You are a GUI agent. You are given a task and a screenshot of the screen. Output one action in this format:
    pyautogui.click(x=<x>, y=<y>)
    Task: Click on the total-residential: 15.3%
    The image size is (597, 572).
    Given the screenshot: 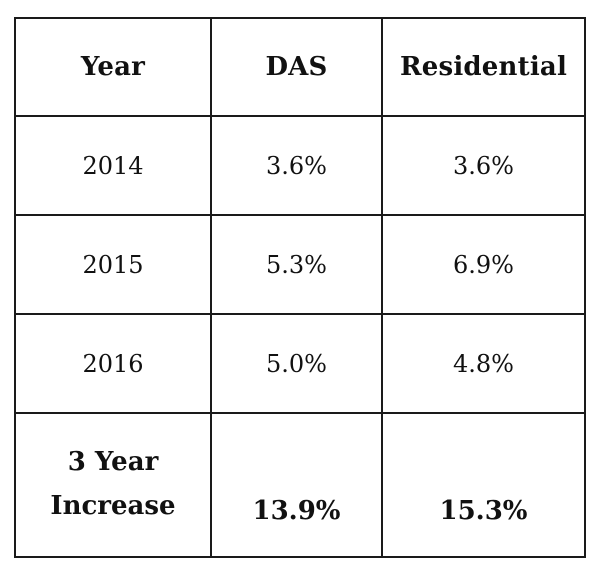 What is the action you would take?
    pyautogui.click(x=483, y=485)
    